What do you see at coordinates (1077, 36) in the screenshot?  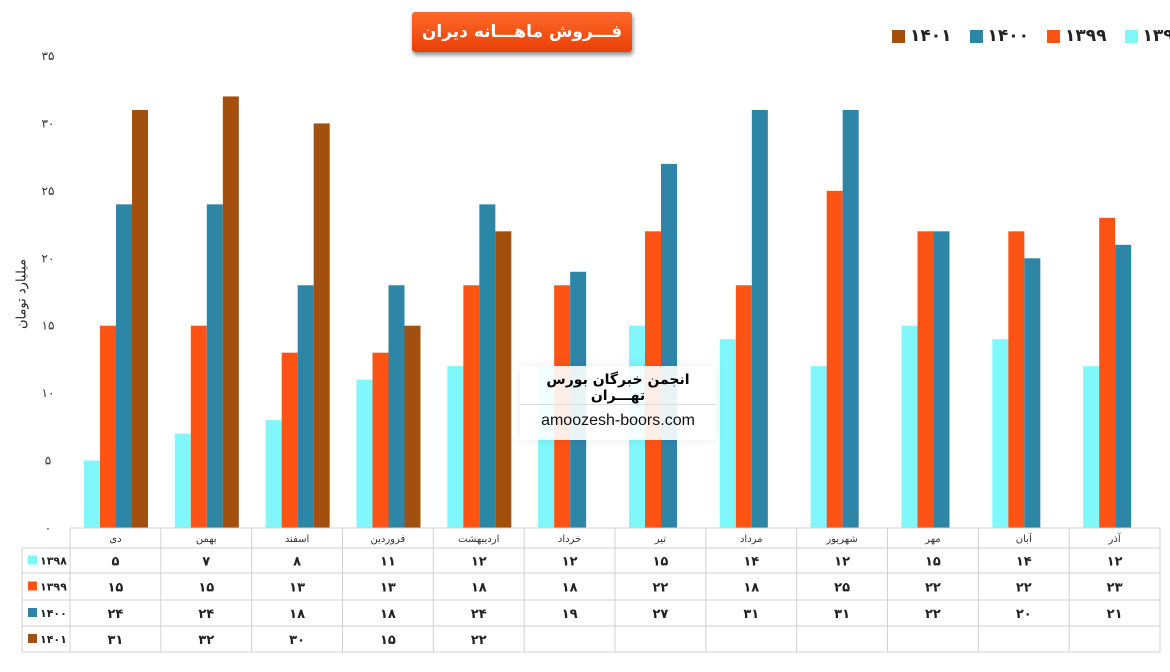 I see `legend-item: ۱۳۹۹` at bounding box center [1077, 36].